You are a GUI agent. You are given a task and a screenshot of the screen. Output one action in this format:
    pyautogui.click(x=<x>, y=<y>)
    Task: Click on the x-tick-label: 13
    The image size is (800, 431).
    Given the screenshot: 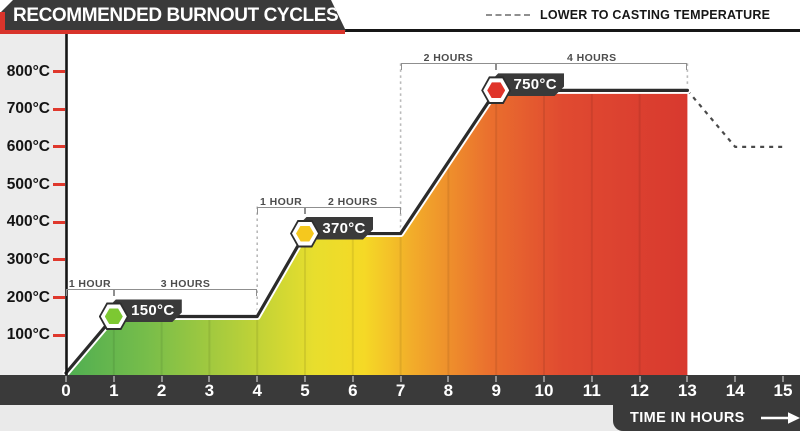 What is the action you would take?
    pyautogui.click(x=687, y=390)
    